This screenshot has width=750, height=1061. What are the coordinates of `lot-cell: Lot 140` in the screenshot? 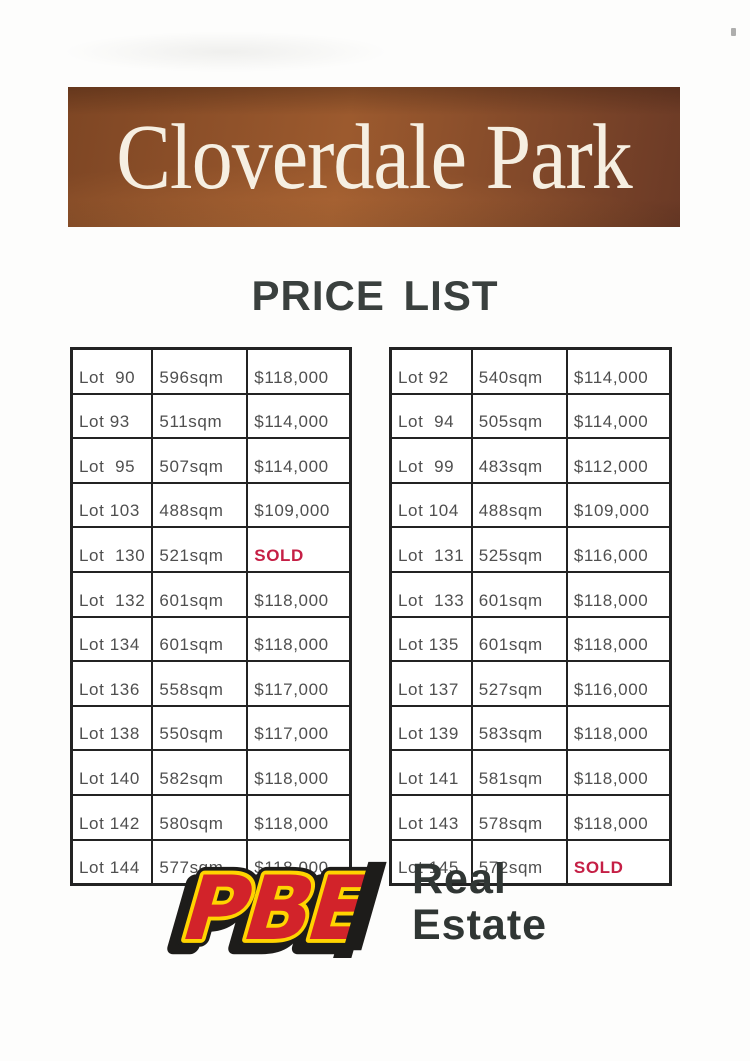 It's located at (112, 772).